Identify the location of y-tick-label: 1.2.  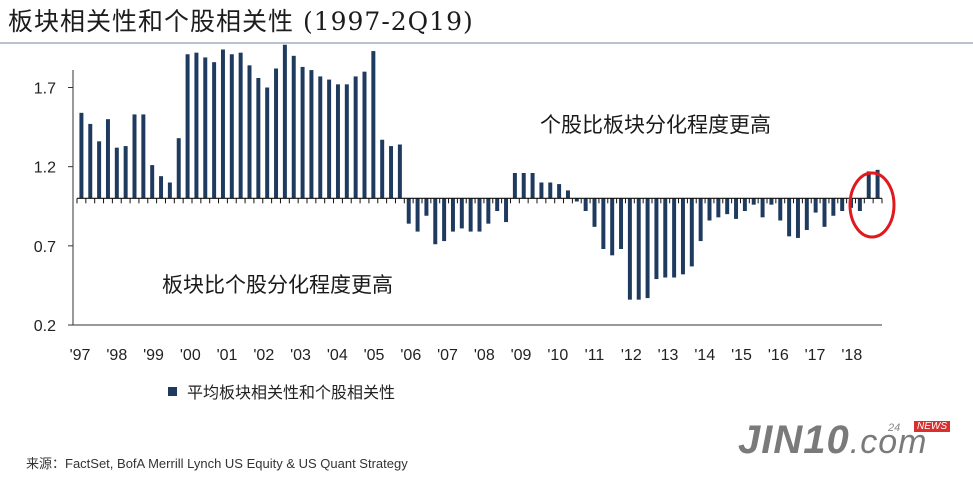
(45, 168).